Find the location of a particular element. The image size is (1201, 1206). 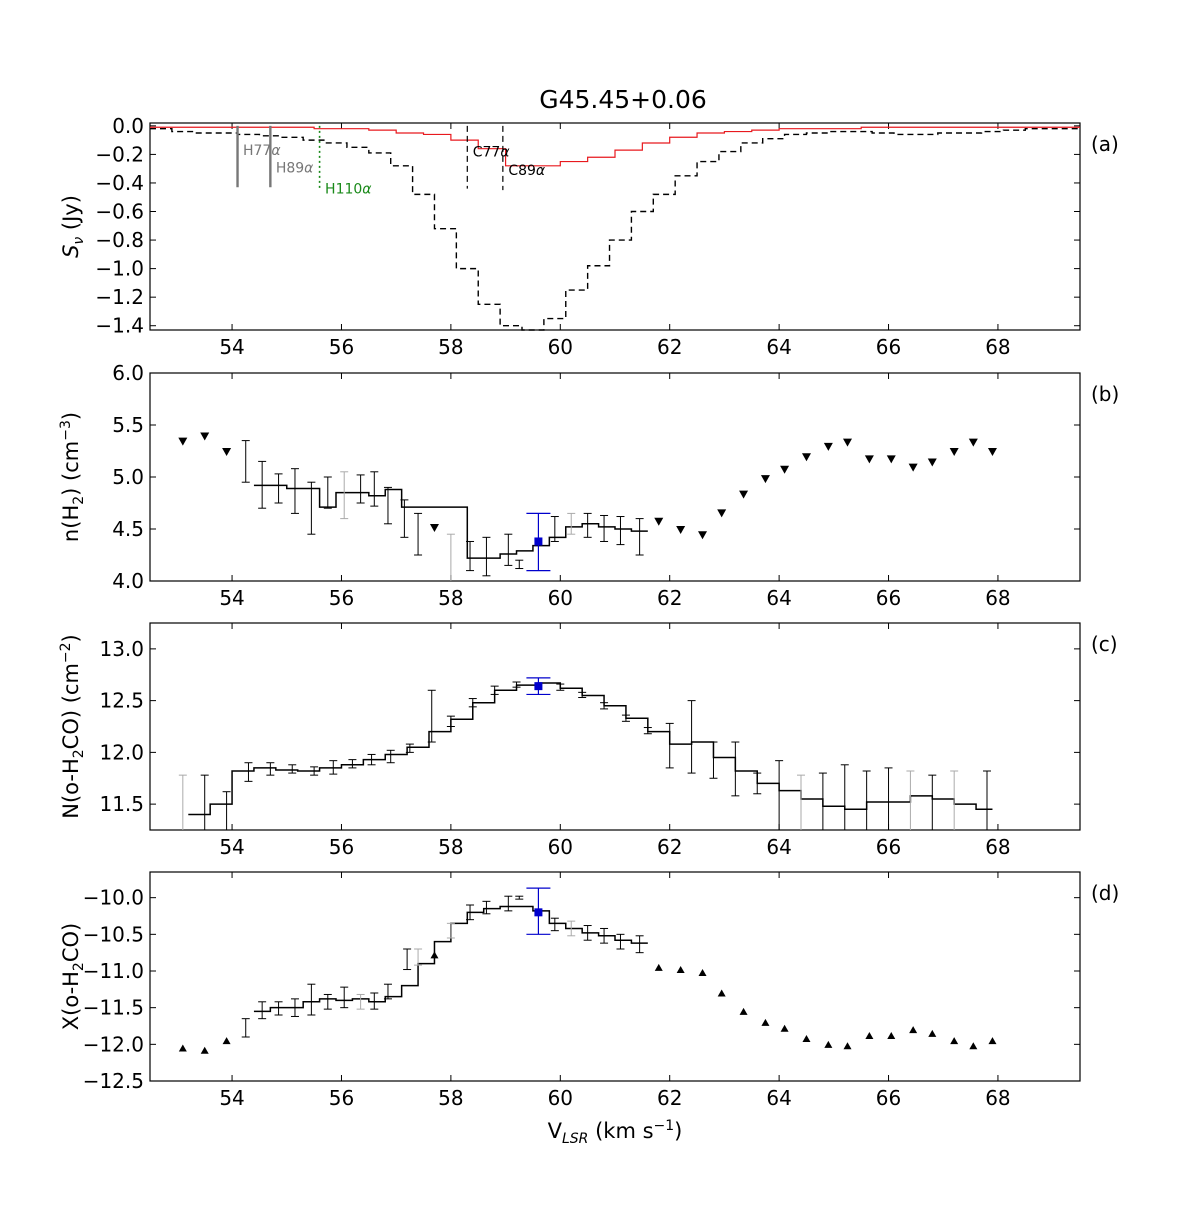

y-axis-label-d: X(o-H2CO) is located at coordinates (73, 977).